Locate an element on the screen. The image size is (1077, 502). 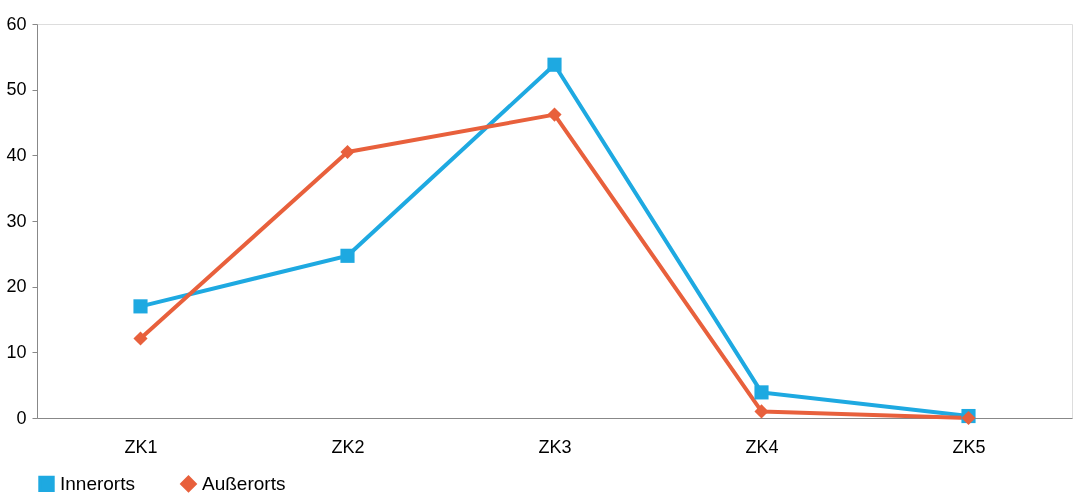
legend-label: Außerorts is located at coordinates (244, 483).